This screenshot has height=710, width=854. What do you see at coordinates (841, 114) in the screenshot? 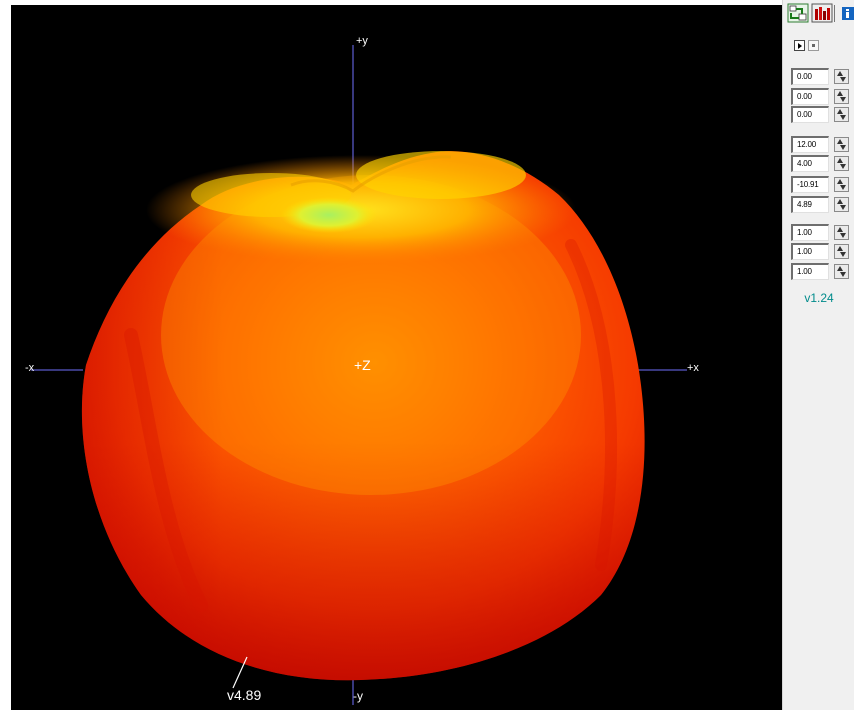
I see `position-z-spin-icon` at bounding box center [841, 114].